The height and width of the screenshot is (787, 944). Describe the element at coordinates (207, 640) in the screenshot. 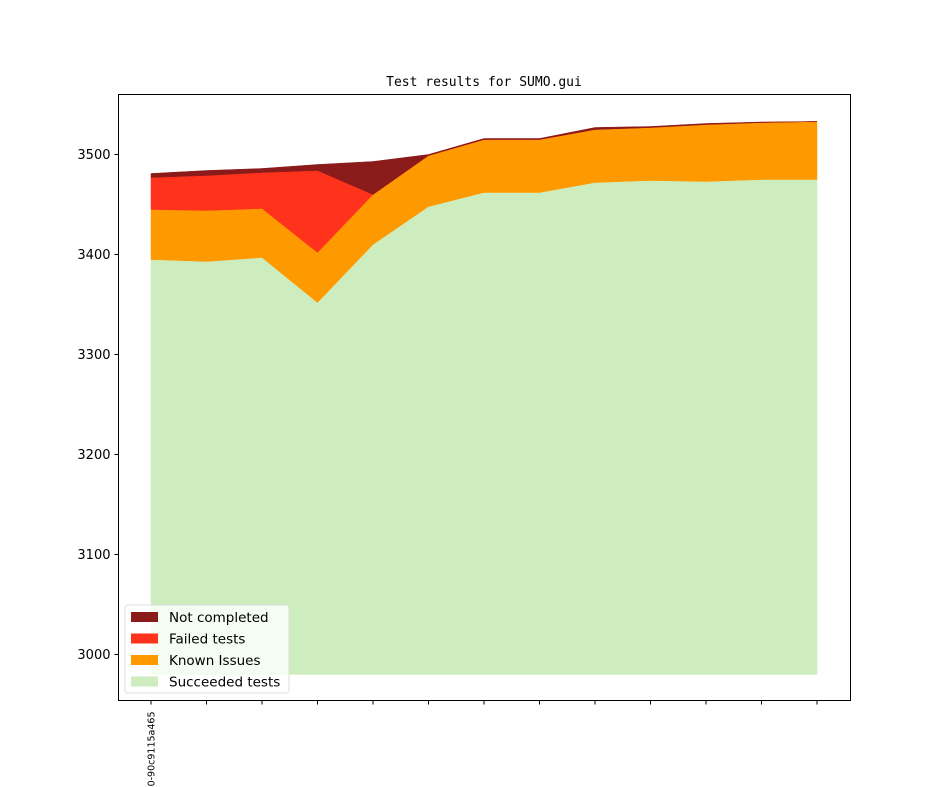

I see `legend-label: Failed tests` at that location.